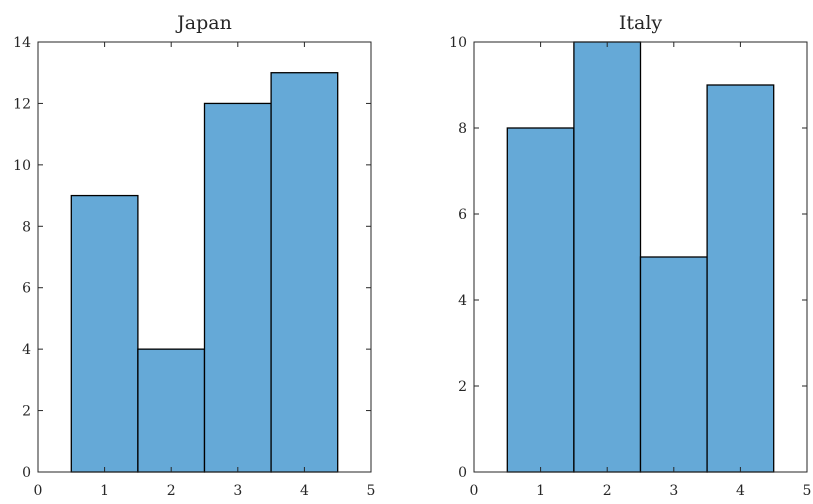 The height and width of the screenshot is (504, 813). What do you see at coordinates (474, 491) in the screenshot?
I see `italy-x-tick-label: 0` at bounding box center [474, 491].